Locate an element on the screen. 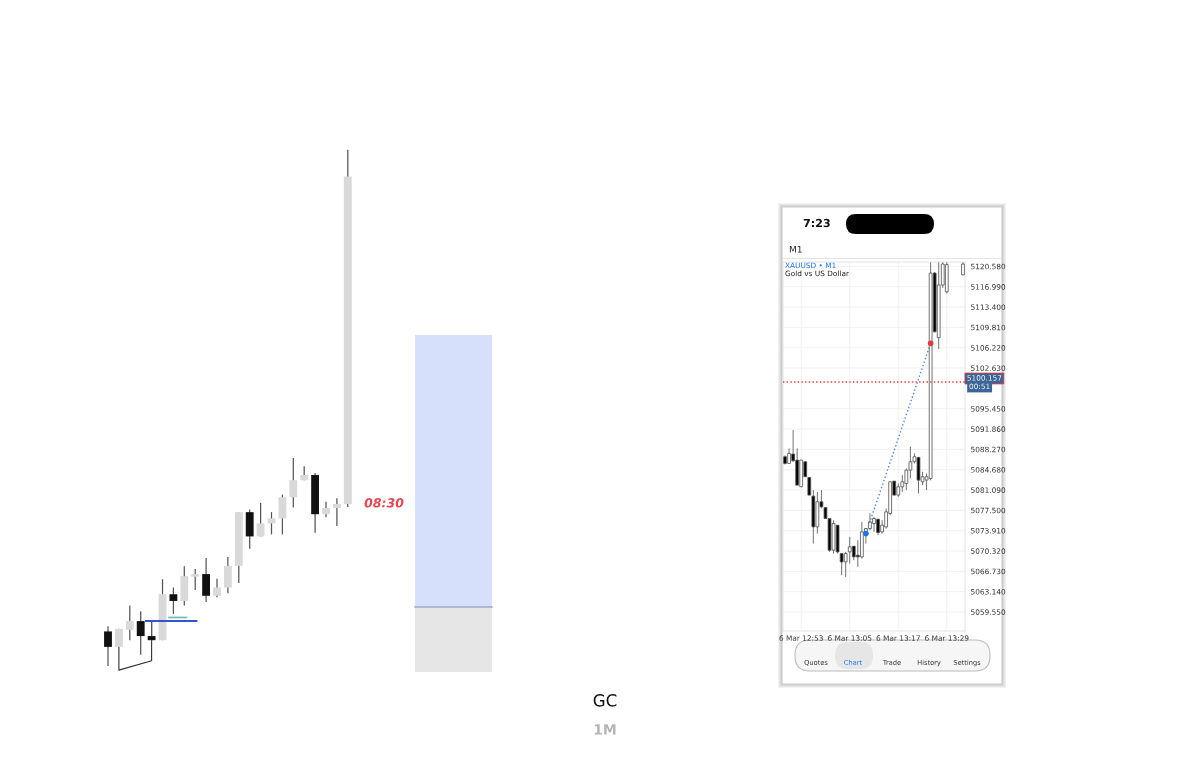 This screenshot has height=779, width=1200. text: 08:30 is located at coordinates (384, 503).